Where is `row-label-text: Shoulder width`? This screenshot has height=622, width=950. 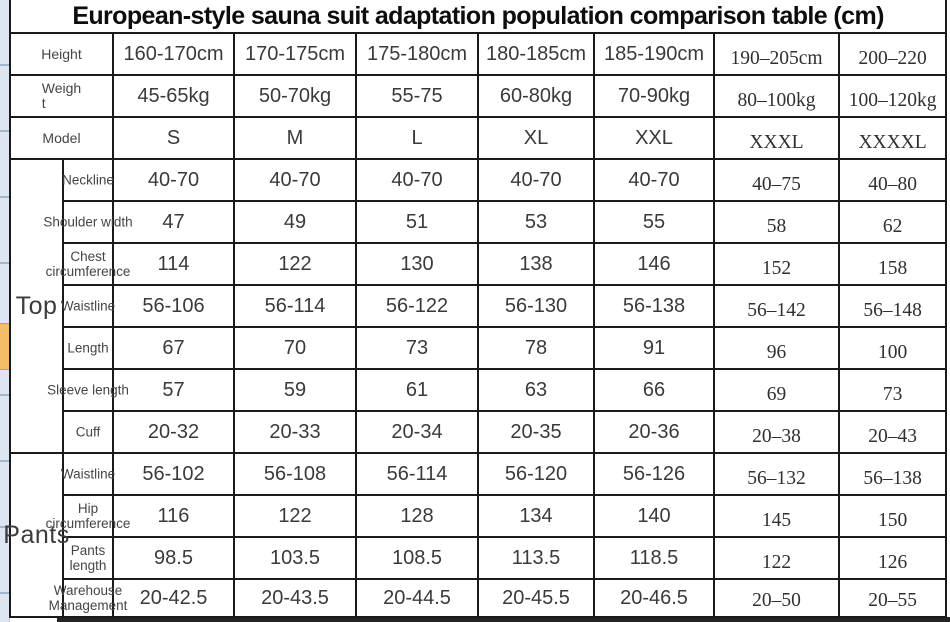
row-label-text: Shoulder width is located at coordinates (88, 222).